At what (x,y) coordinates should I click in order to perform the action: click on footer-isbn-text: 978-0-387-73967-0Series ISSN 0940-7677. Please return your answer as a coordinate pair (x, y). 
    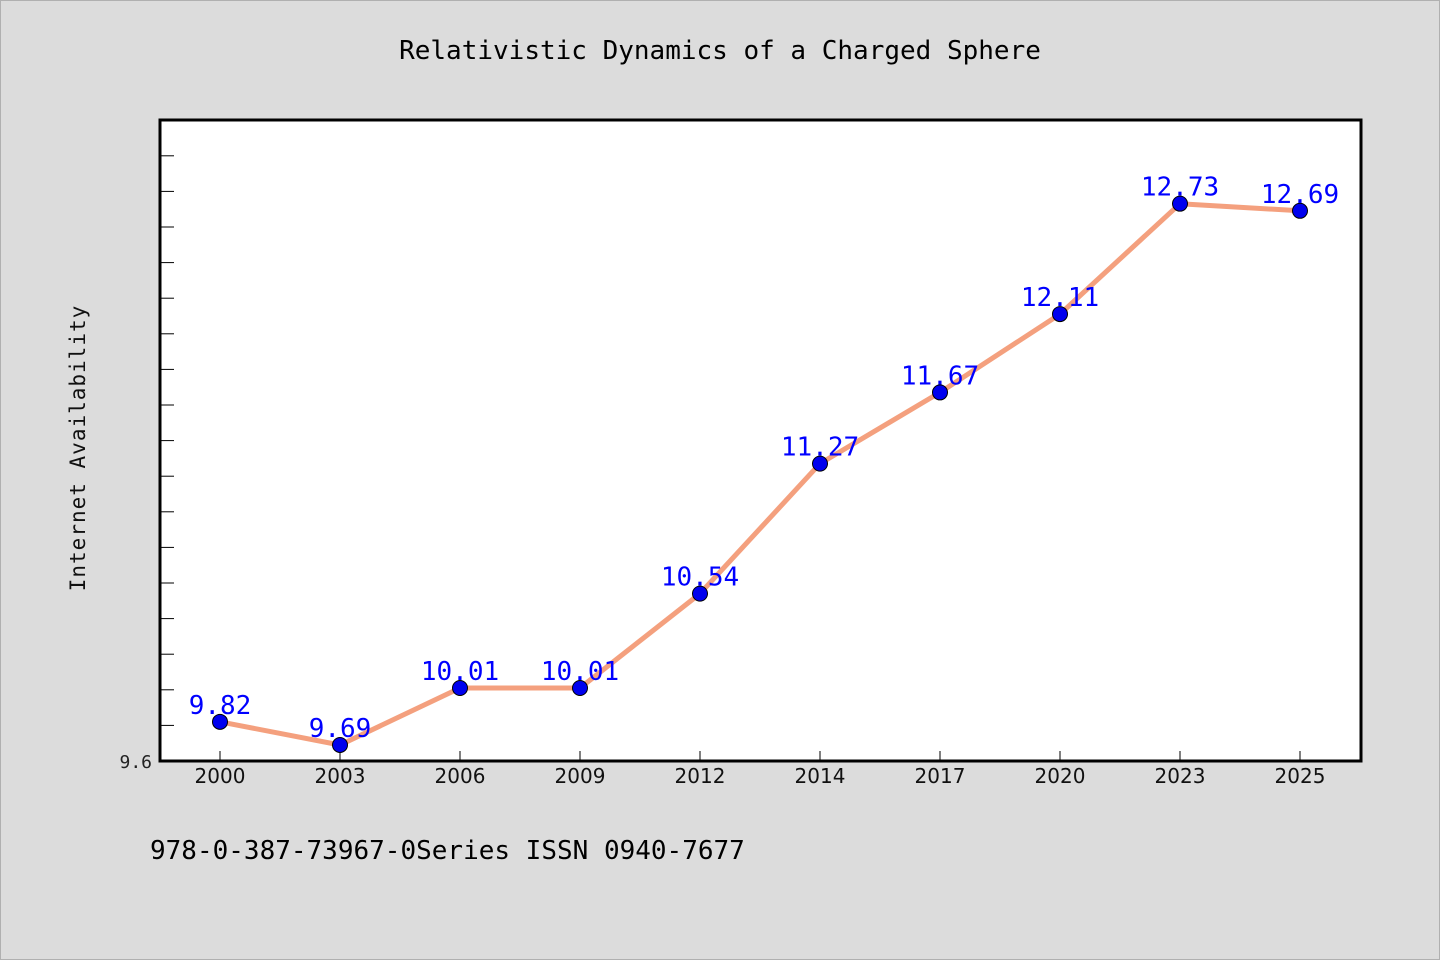
    Looking at the image, I should click on (447, 851).